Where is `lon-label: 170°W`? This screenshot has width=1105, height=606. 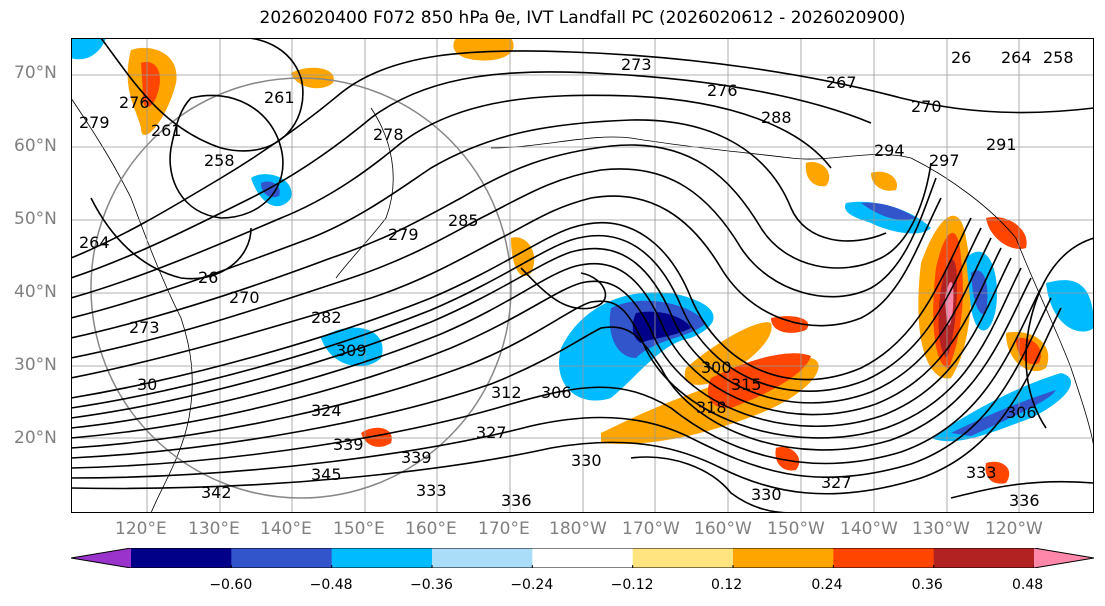 lon-label: 170°W is located at coordinates (651, 529).